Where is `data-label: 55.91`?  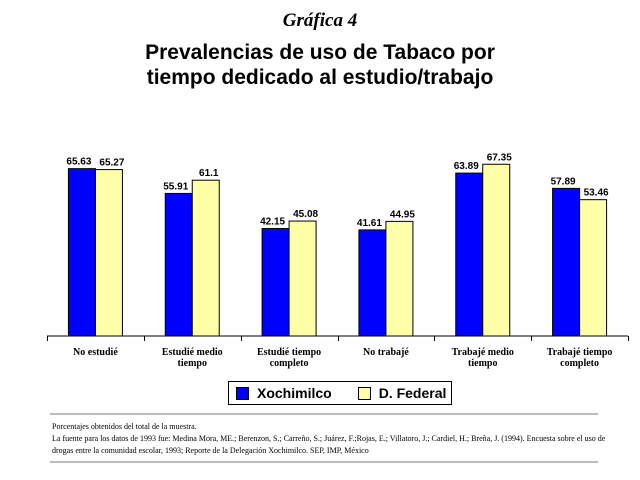
data-label: 55.91 is located at coordinates (175, 186).